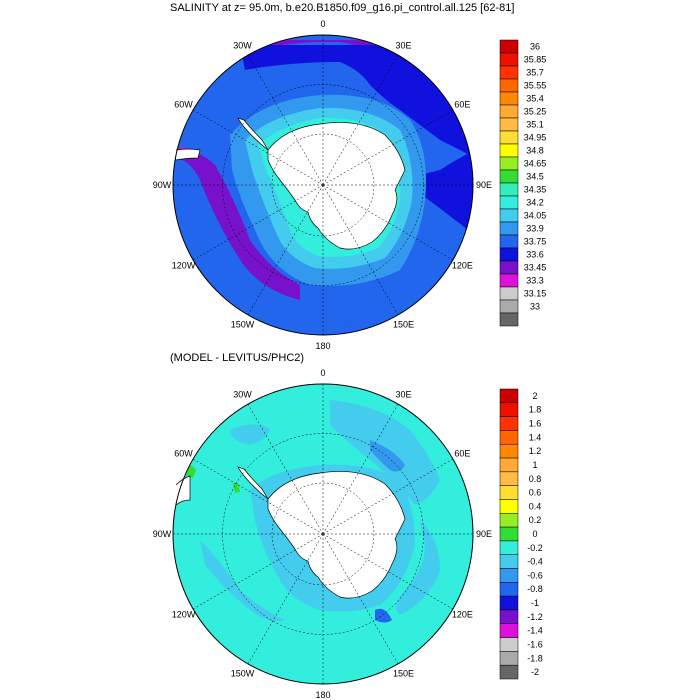 This screenshot has height=700, width=700. Describe the element at coordinates (535, 190) in the screenshot. I see `colorbar-label: 34.35` at that location.